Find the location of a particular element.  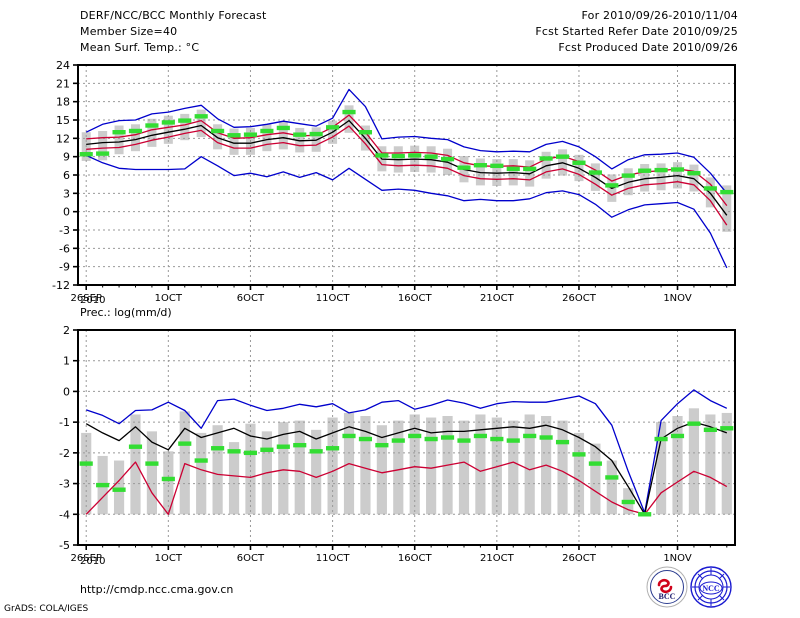

ytick-label: -1 is located at coordinates (64, 422).